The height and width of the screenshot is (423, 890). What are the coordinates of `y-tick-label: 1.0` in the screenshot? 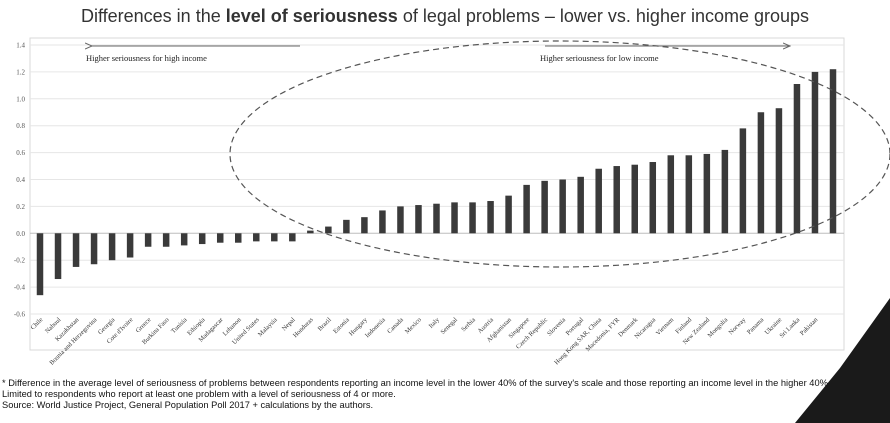 It's located at (20, 99).